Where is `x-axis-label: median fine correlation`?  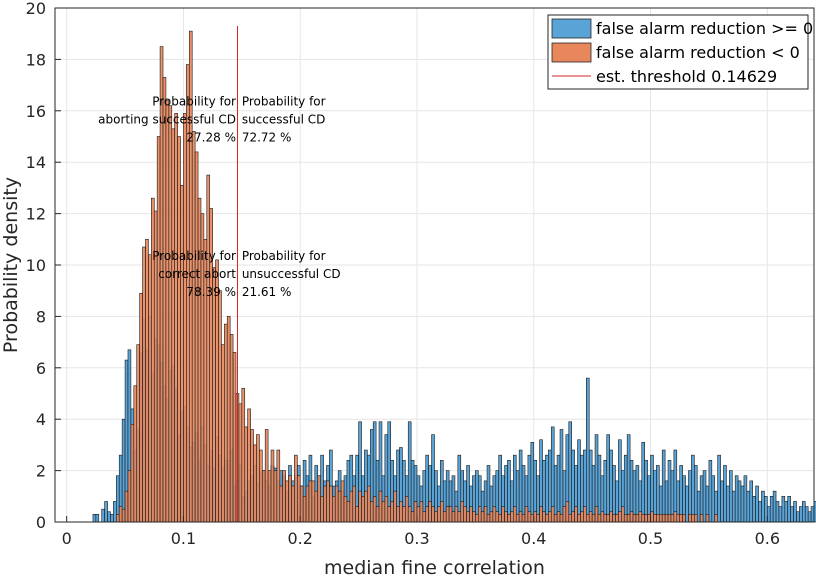
x-axis-label: median fine correlation is located at coordinates (434, 566).